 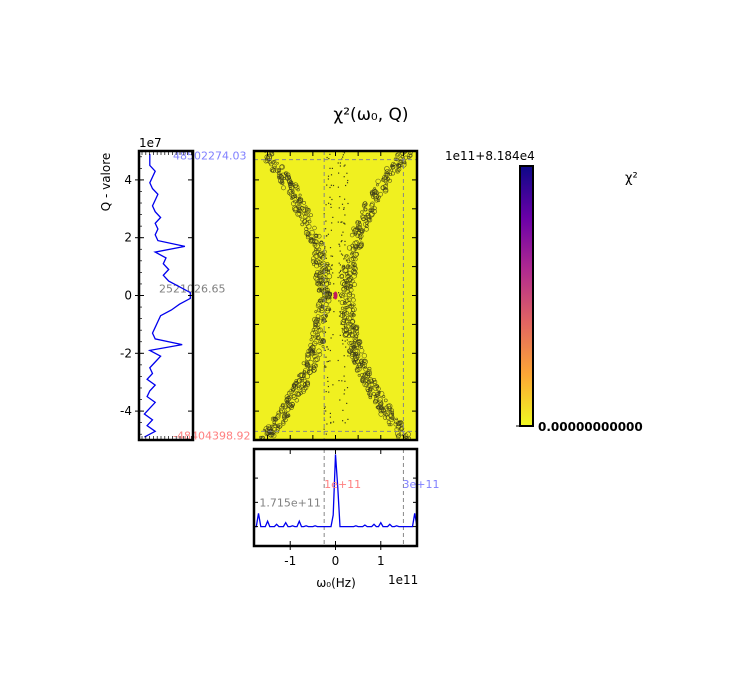 I want to click on bottom-panel-annotations: 1.715e+11 1e+11 3e+11, so click(x=349, y=493).